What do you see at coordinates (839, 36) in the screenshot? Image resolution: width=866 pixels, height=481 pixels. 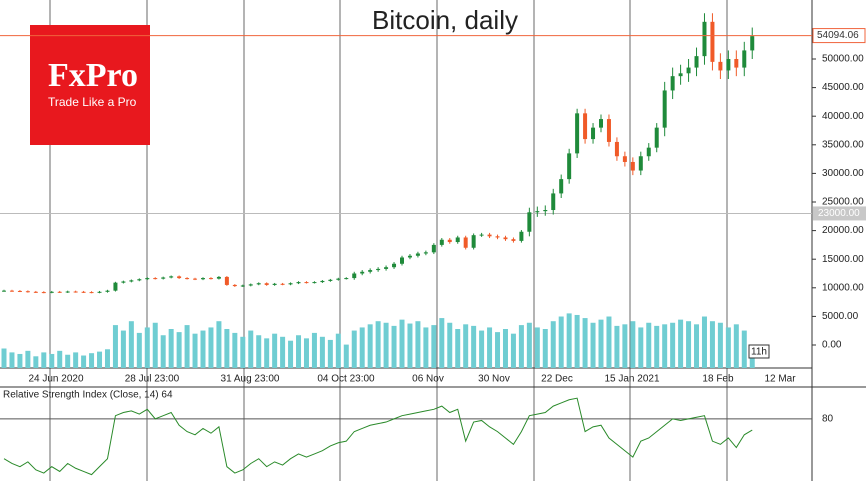 I see `current-price-box` at bounding box center [839, 36].